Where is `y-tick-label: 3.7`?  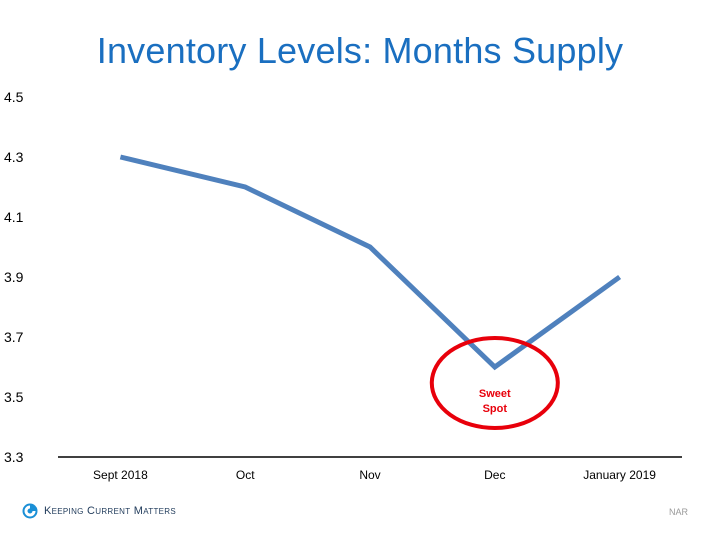
y-tick-label: 3.7 is located at coordinates (14, 337).